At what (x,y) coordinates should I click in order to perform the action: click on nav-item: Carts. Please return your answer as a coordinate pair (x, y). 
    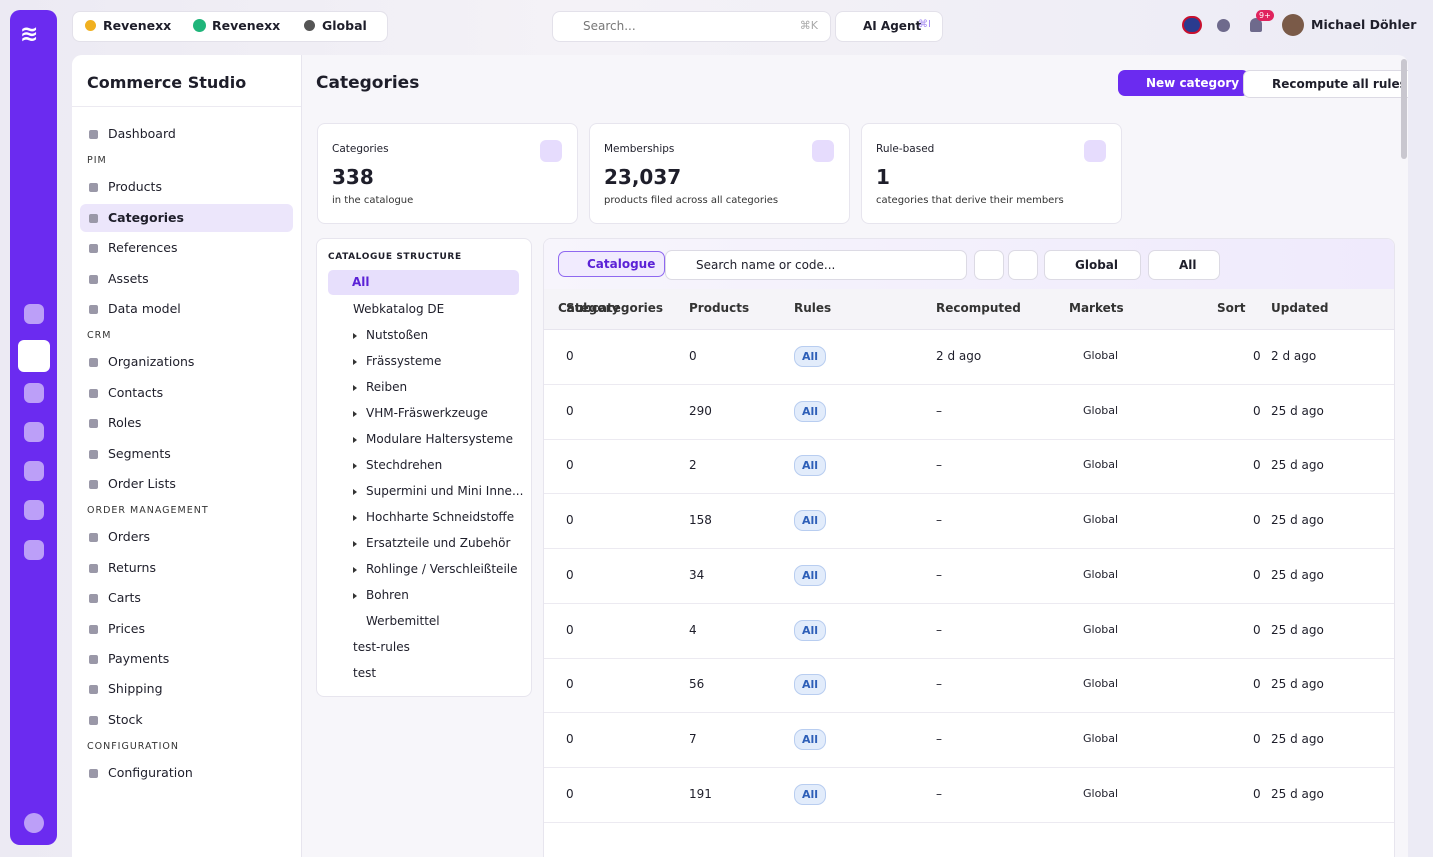
    Looking at the image, I should click on (186, 598).